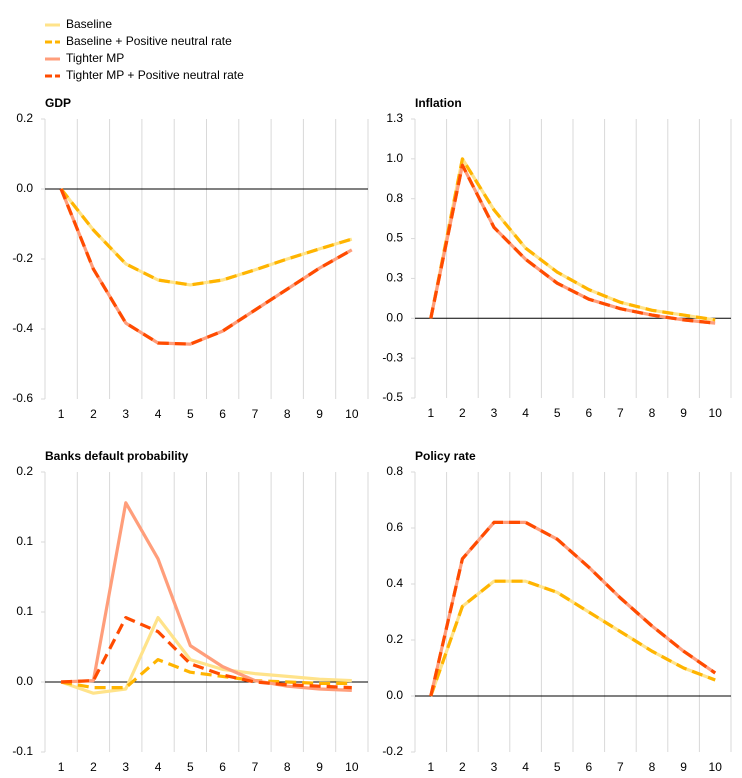 Image resolution: width=742 pixels, height=778 pixels. What do you see at coordinates (22, 751) in the screenshot?
I see `y-tick-label: -0.1` at bounding box center [22, 751].